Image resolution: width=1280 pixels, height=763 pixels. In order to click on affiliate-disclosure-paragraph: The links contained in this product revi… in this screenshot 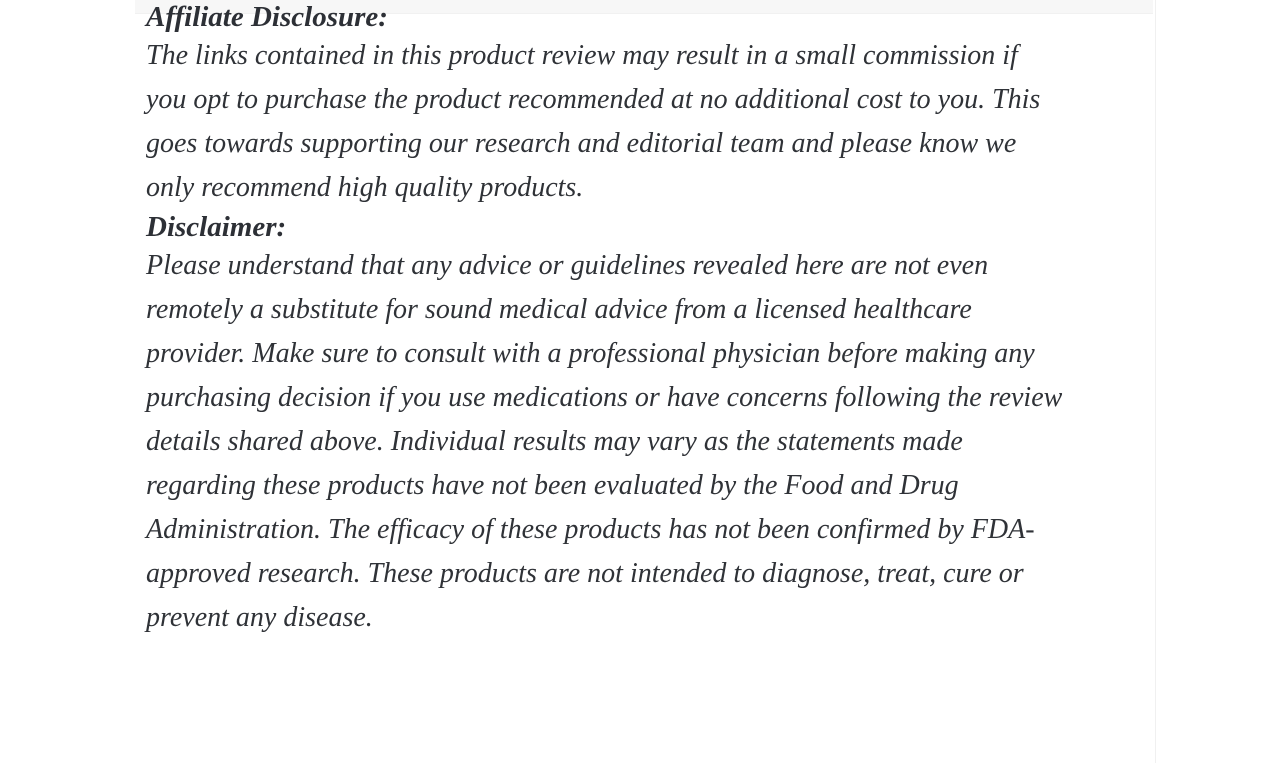, I will do `click(593, 121)`.